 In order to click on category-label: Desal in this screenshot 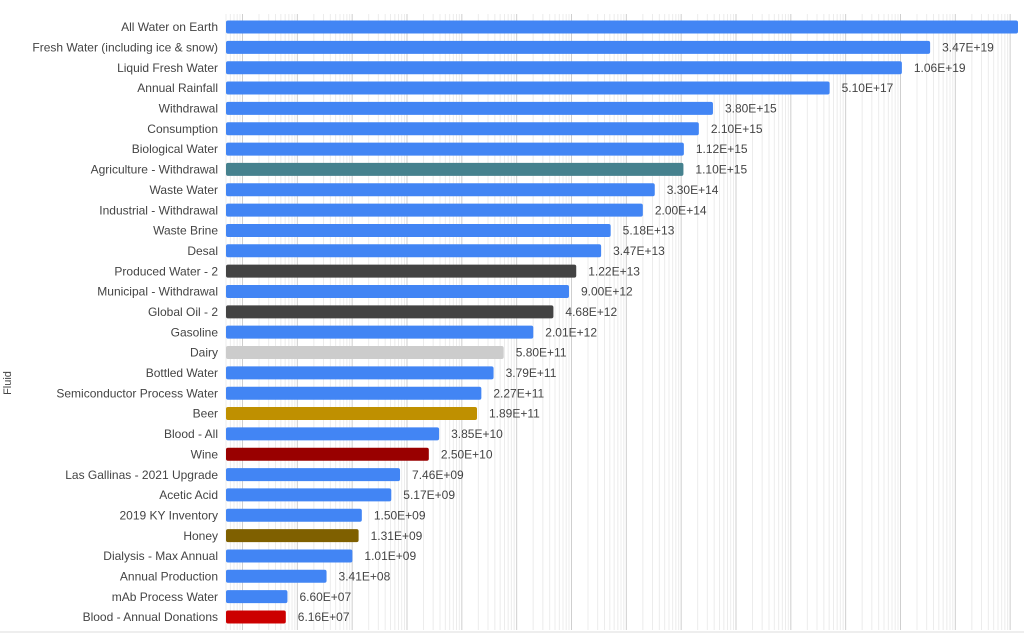, I will do `click(202, 251)`.